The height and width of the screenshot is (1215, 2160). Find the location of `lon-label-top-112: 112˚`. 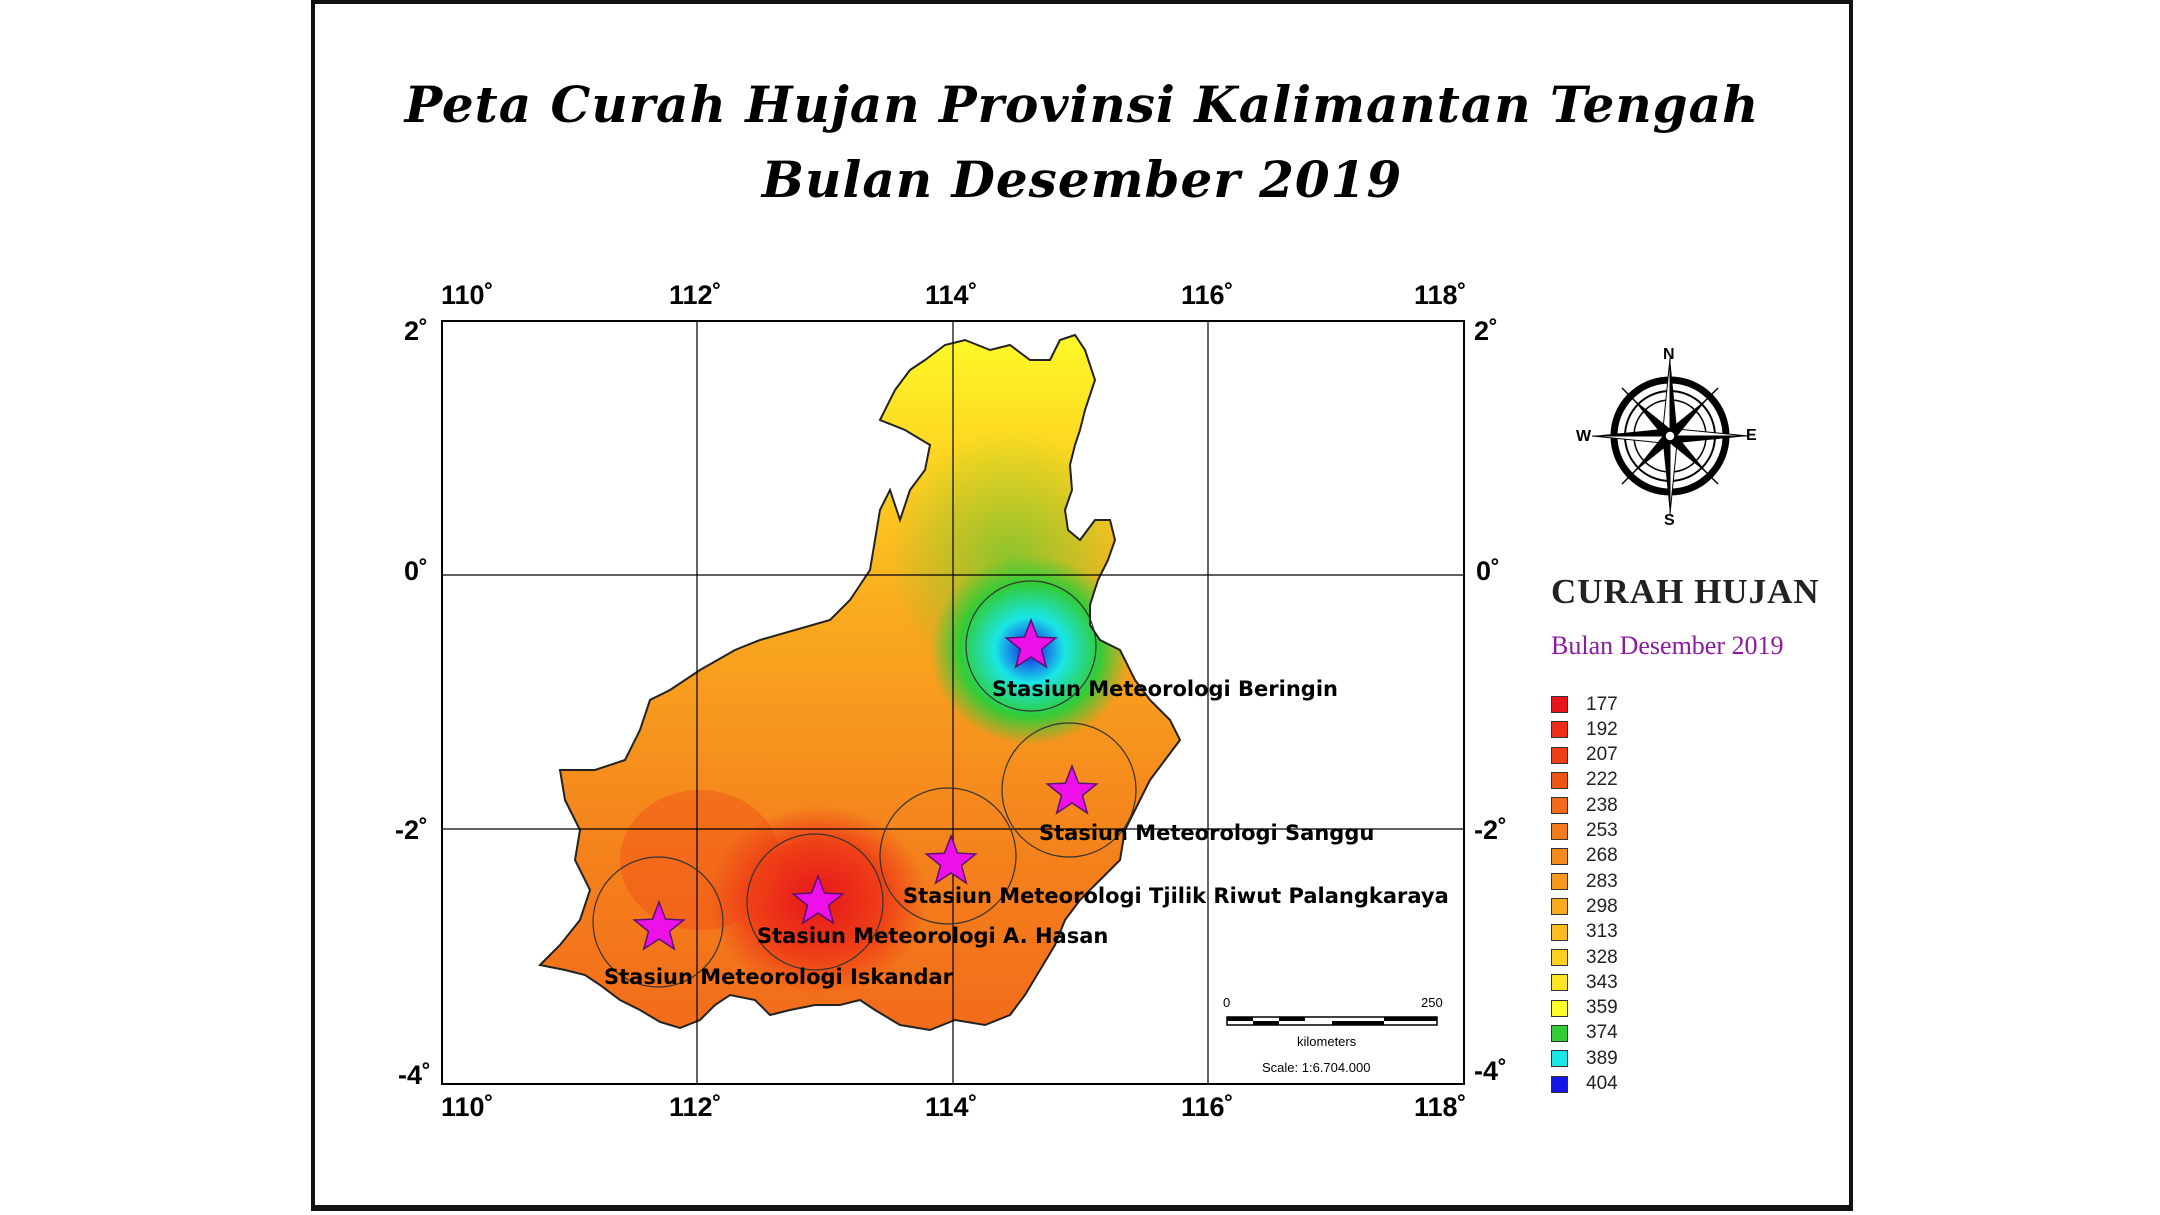

lon-label-top-112: 112˚ is located at coordinates (695, 295).